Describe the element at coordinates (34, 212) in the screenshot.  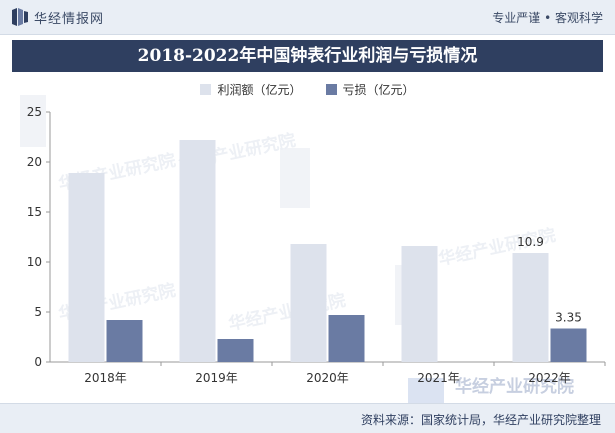
I see `y-tick-label: 15` at that location.